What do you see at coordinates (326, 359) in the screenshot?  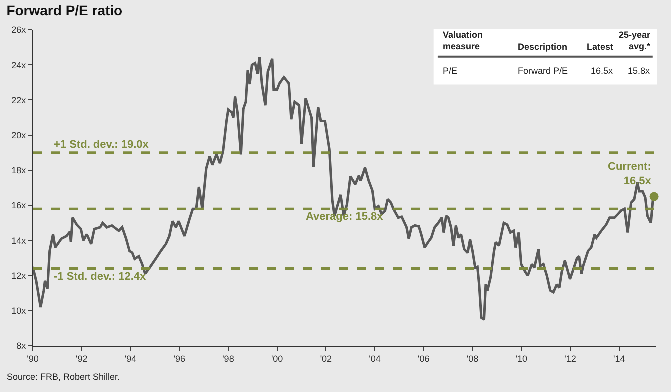 I see `x-tick-label: '02` at bounding box center [326, 359].